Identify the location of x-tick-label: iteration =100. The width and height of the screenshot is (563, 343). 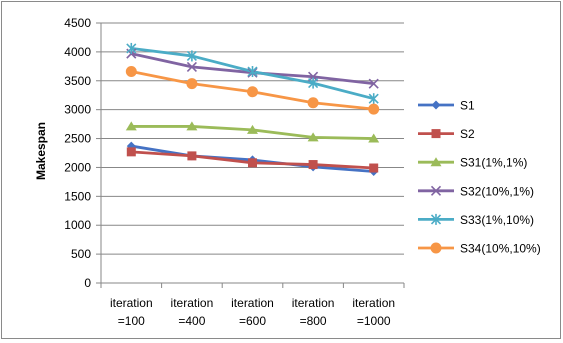
(131, 312).